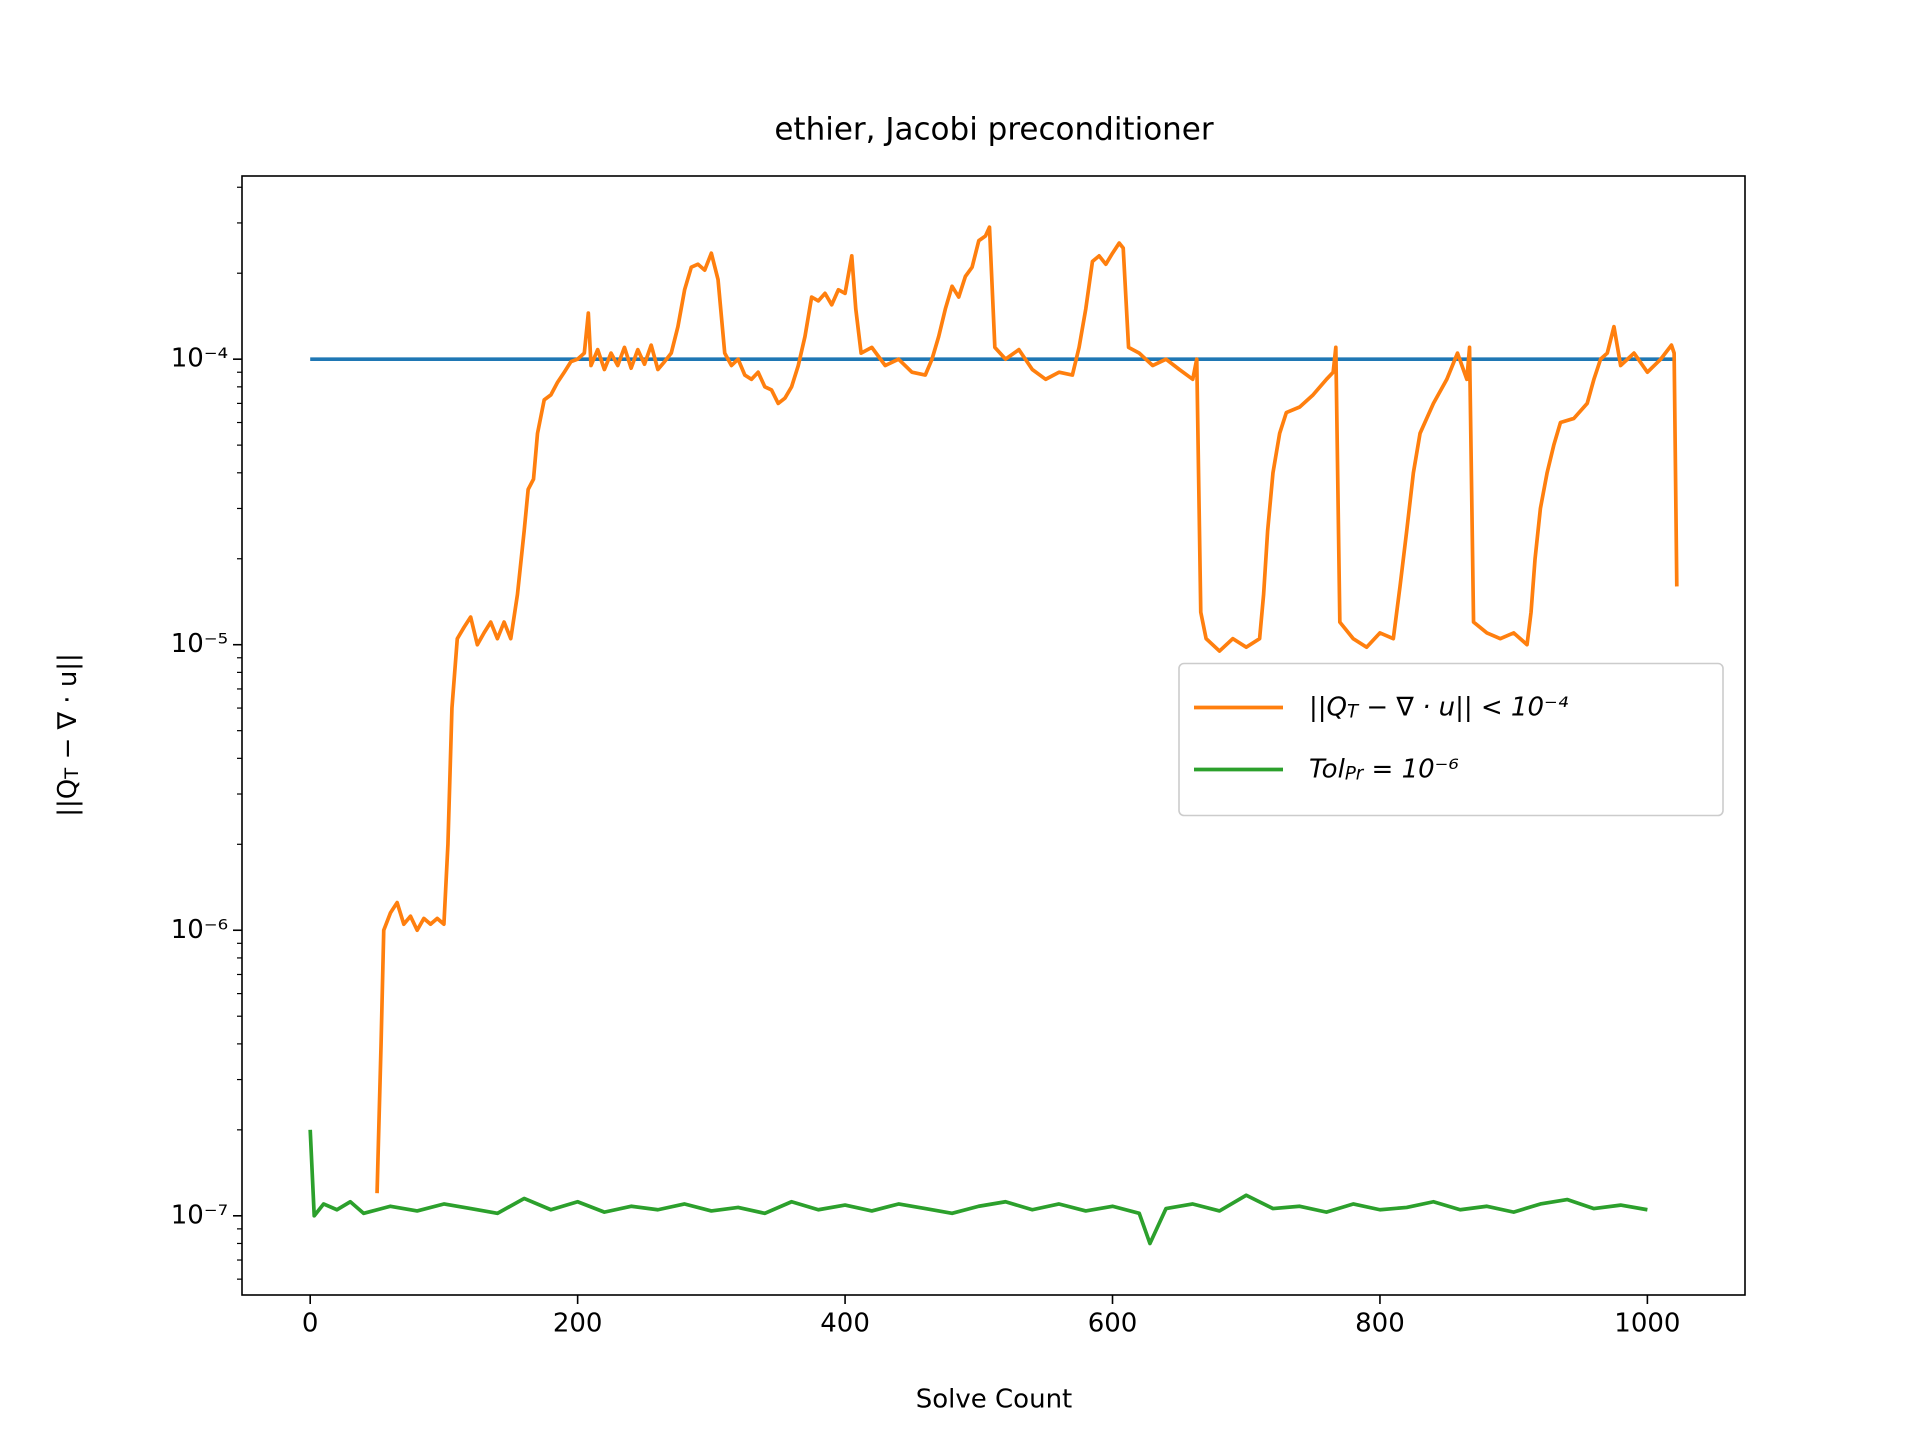  I want to click on x-tick-label: 0, so click(310, 1324).